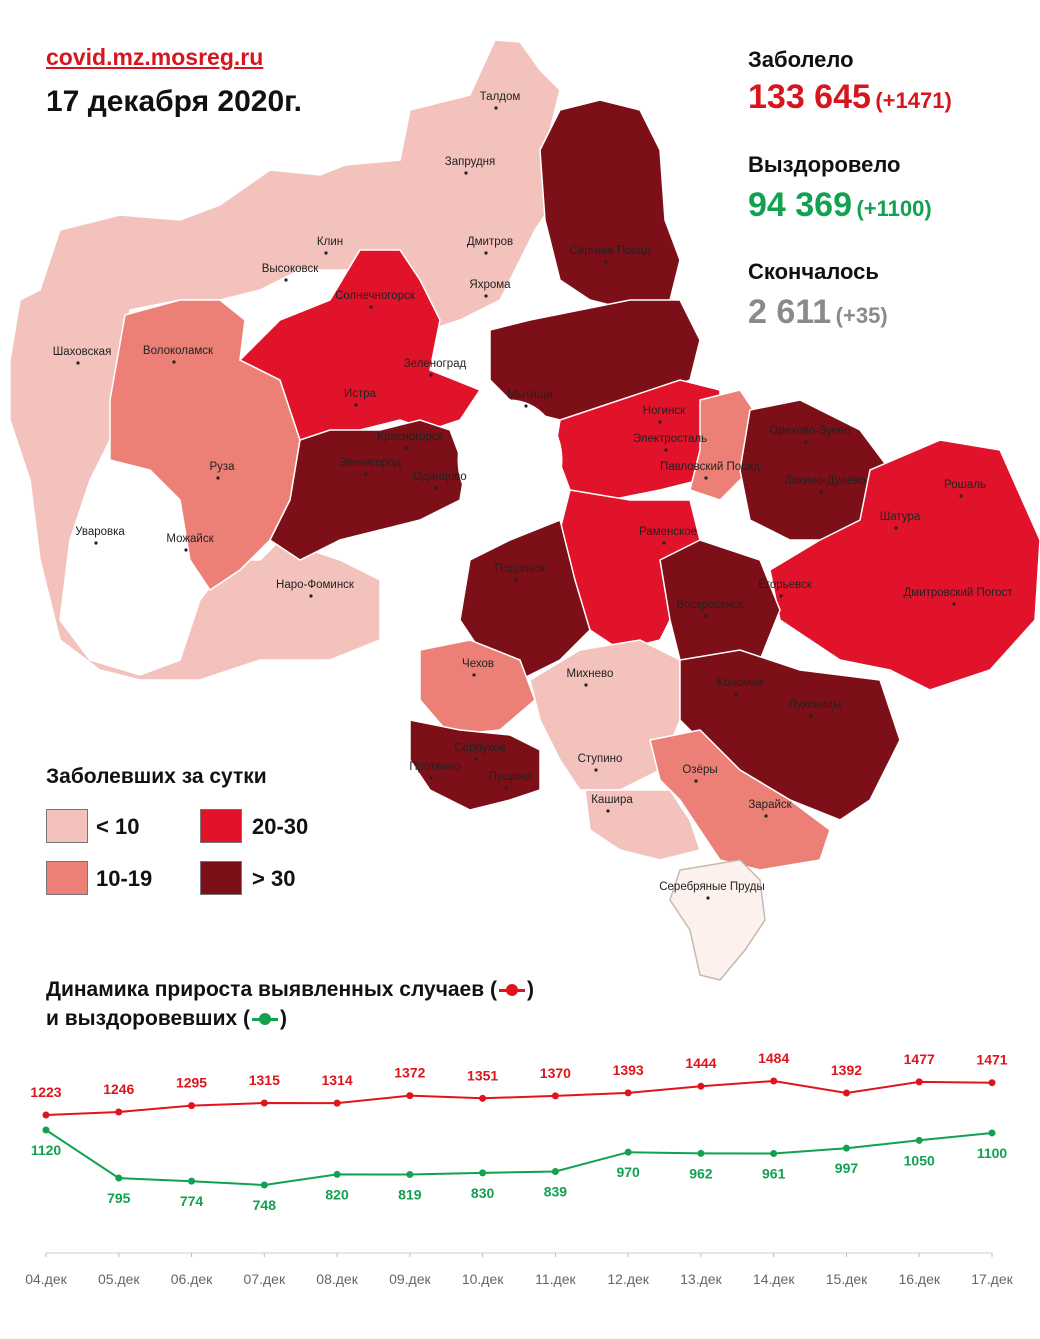 This screenshot has width=1040, height=1339. Describe the element at coordinates (774, 1174) in the screenshot. I see `series-1-data-label: 961` at that location.